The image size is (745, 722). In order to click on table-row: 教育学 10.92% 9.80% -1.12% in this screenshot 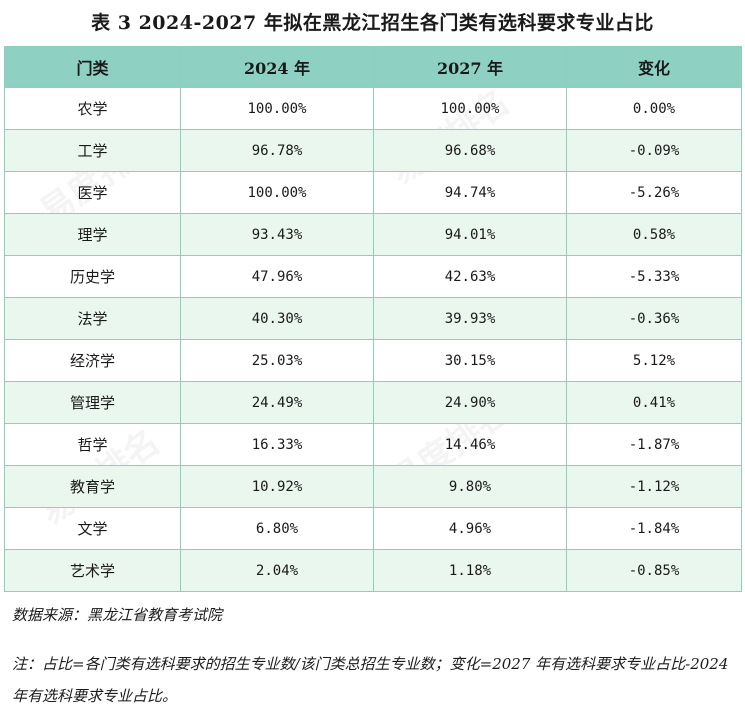, I will do `click(373, 486)`.